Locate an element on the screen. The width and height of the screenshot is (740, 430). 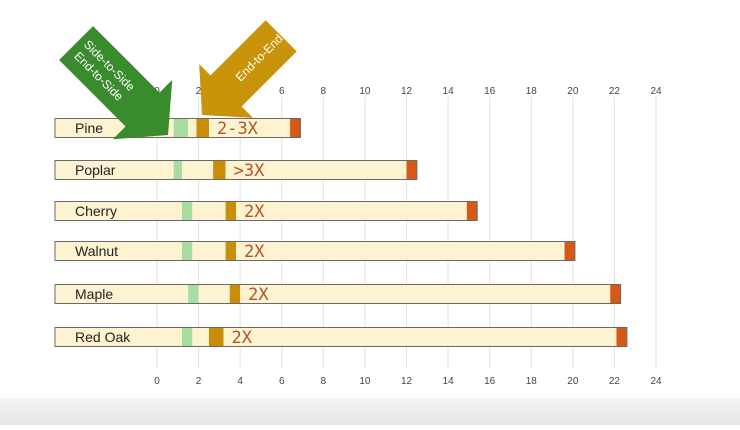
annotation-3: 2X is located at coordinates (254, 252).